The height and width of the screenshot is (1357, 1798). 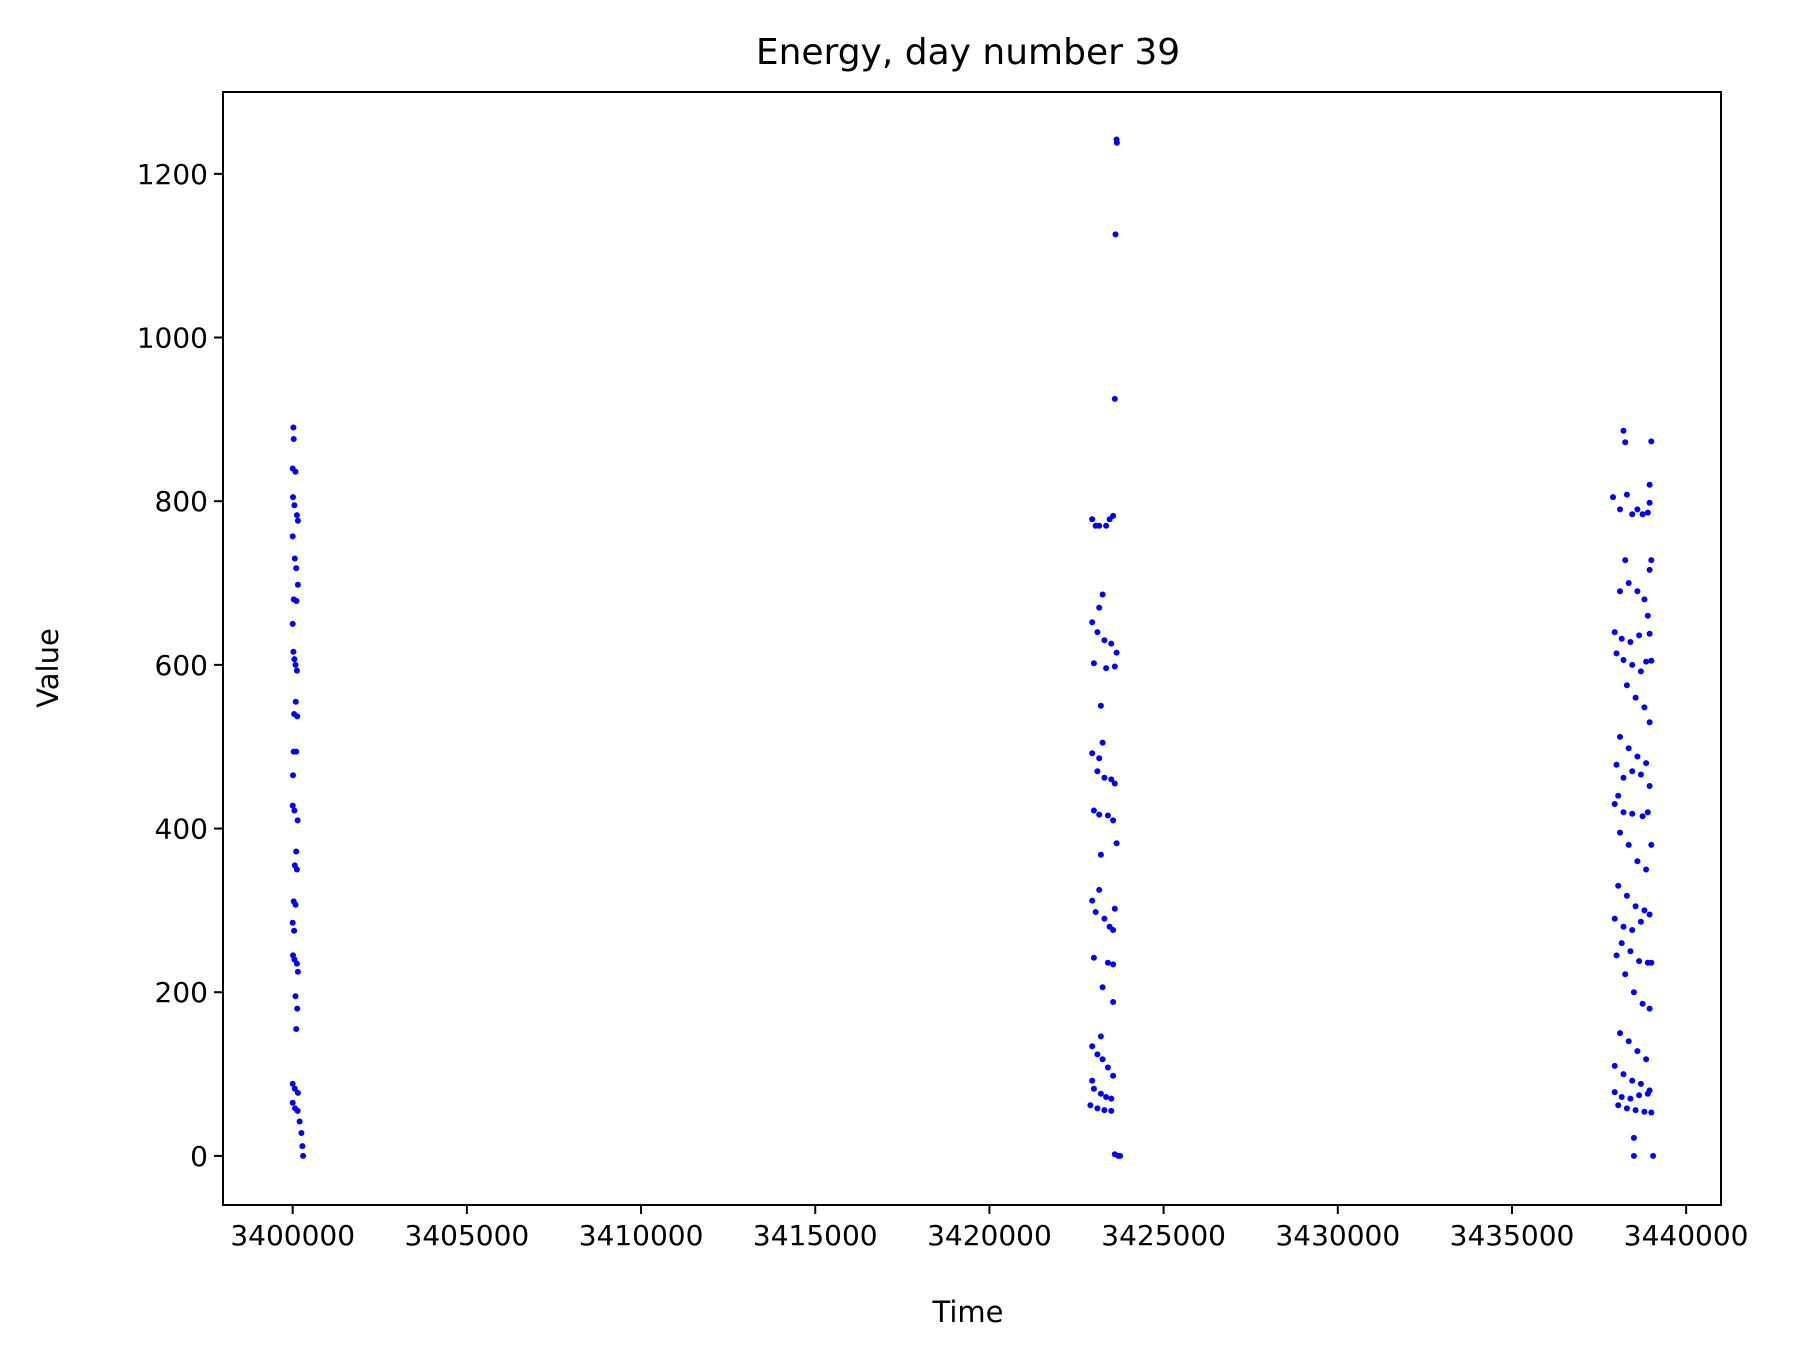 What do you see at coordinates (1337, 1235) in the screenshot?
I see `x-tick-label: 3430000` at bounding box center [1337, 1235].